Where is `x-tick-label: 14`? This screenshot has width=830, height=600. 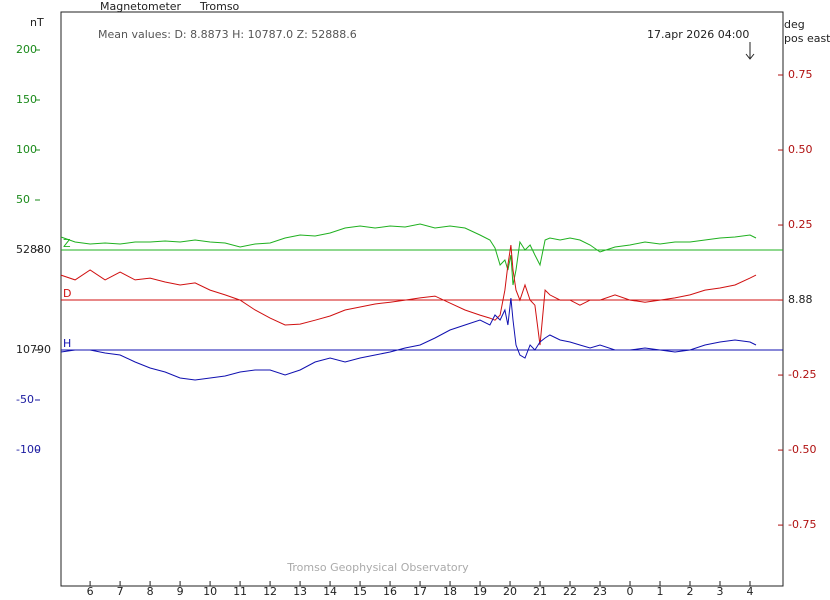
x-tick-label: 14 is located at coordinates (330, 591).